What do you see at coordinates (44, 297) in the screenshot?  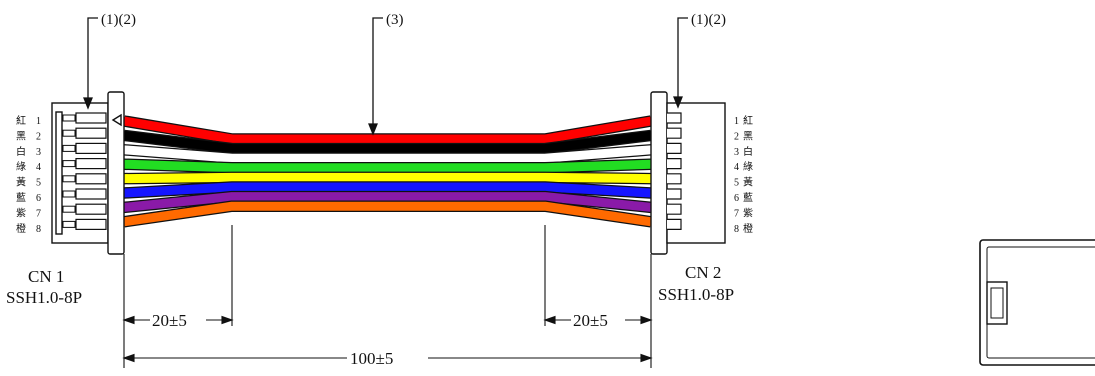 I see `cn1-part: SSH1.0-8P` at bounding box center [44, 297].